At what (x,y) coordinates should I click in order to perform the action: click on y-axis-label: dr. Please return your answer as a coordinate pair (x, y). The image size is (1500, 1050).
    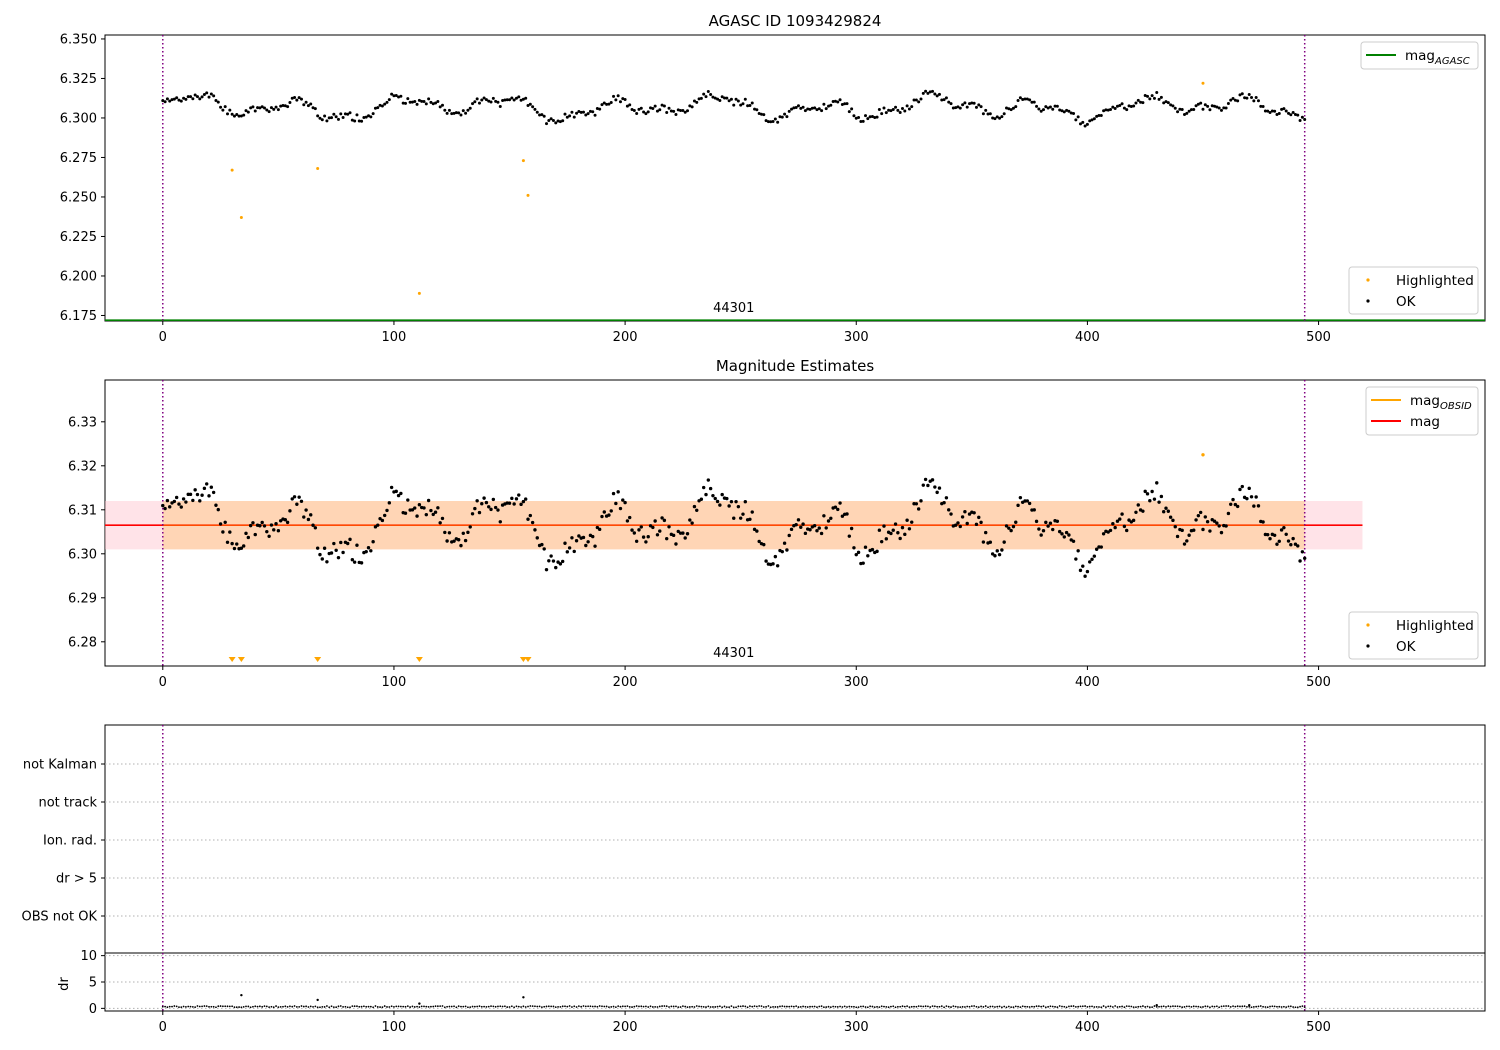
    Looking at the image, I should click on (64, 984).